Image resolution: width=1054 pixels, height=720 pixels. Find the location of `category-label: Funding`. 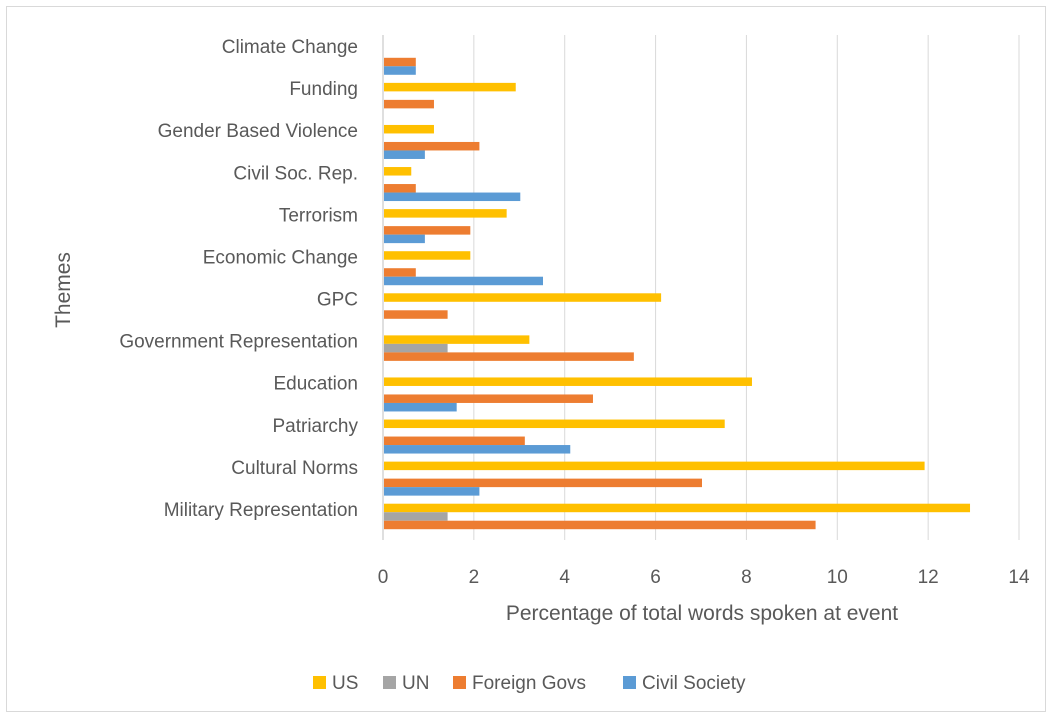

category-label: Funding is located at coordinates (323, 89).